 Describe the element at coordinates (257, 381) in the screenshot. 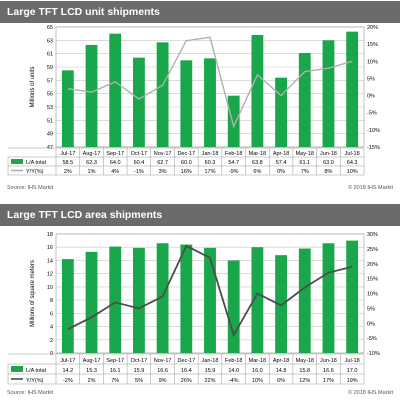

I see `data-label: 10%` at that location.